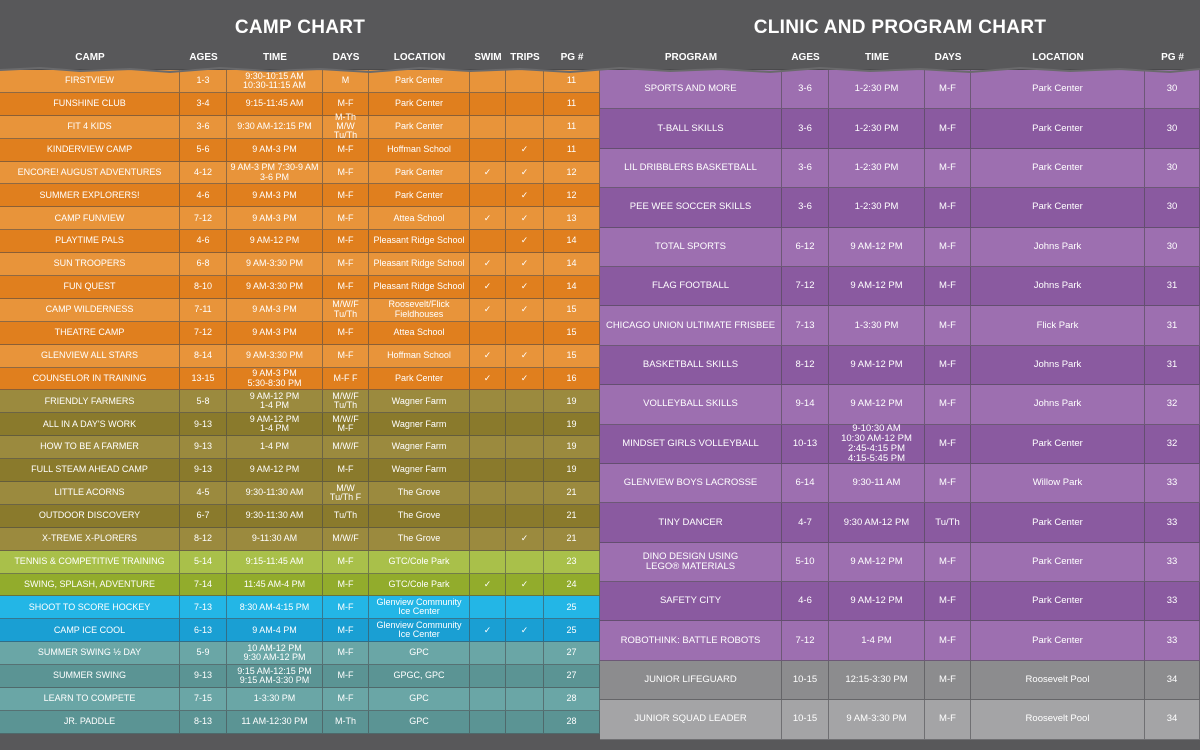  Describe the element at coordinates (275, 173) in the screenshot. I see `camp-time: 9 AM-3 PM 7:30-9 AM 3-6 PM` at that location.